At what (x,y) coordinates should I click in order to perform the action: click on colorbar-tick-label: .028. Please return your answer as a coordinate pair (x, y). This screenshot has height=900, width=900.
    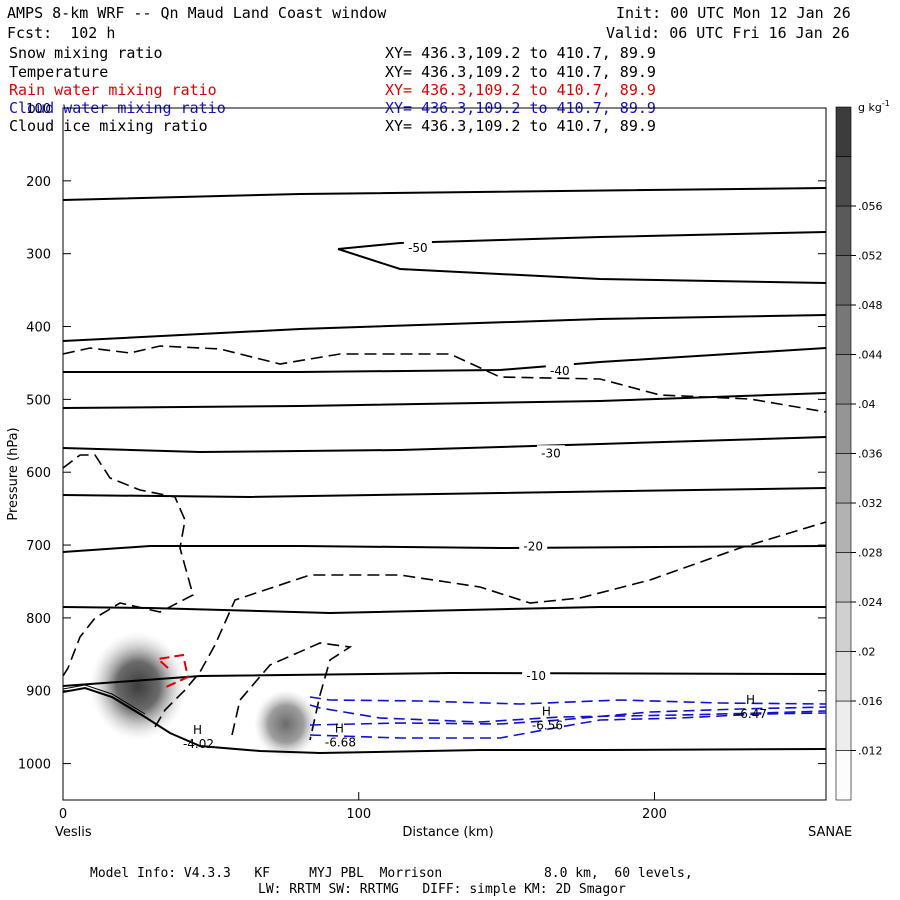
    Looking at the image, I should click on (870, 553).